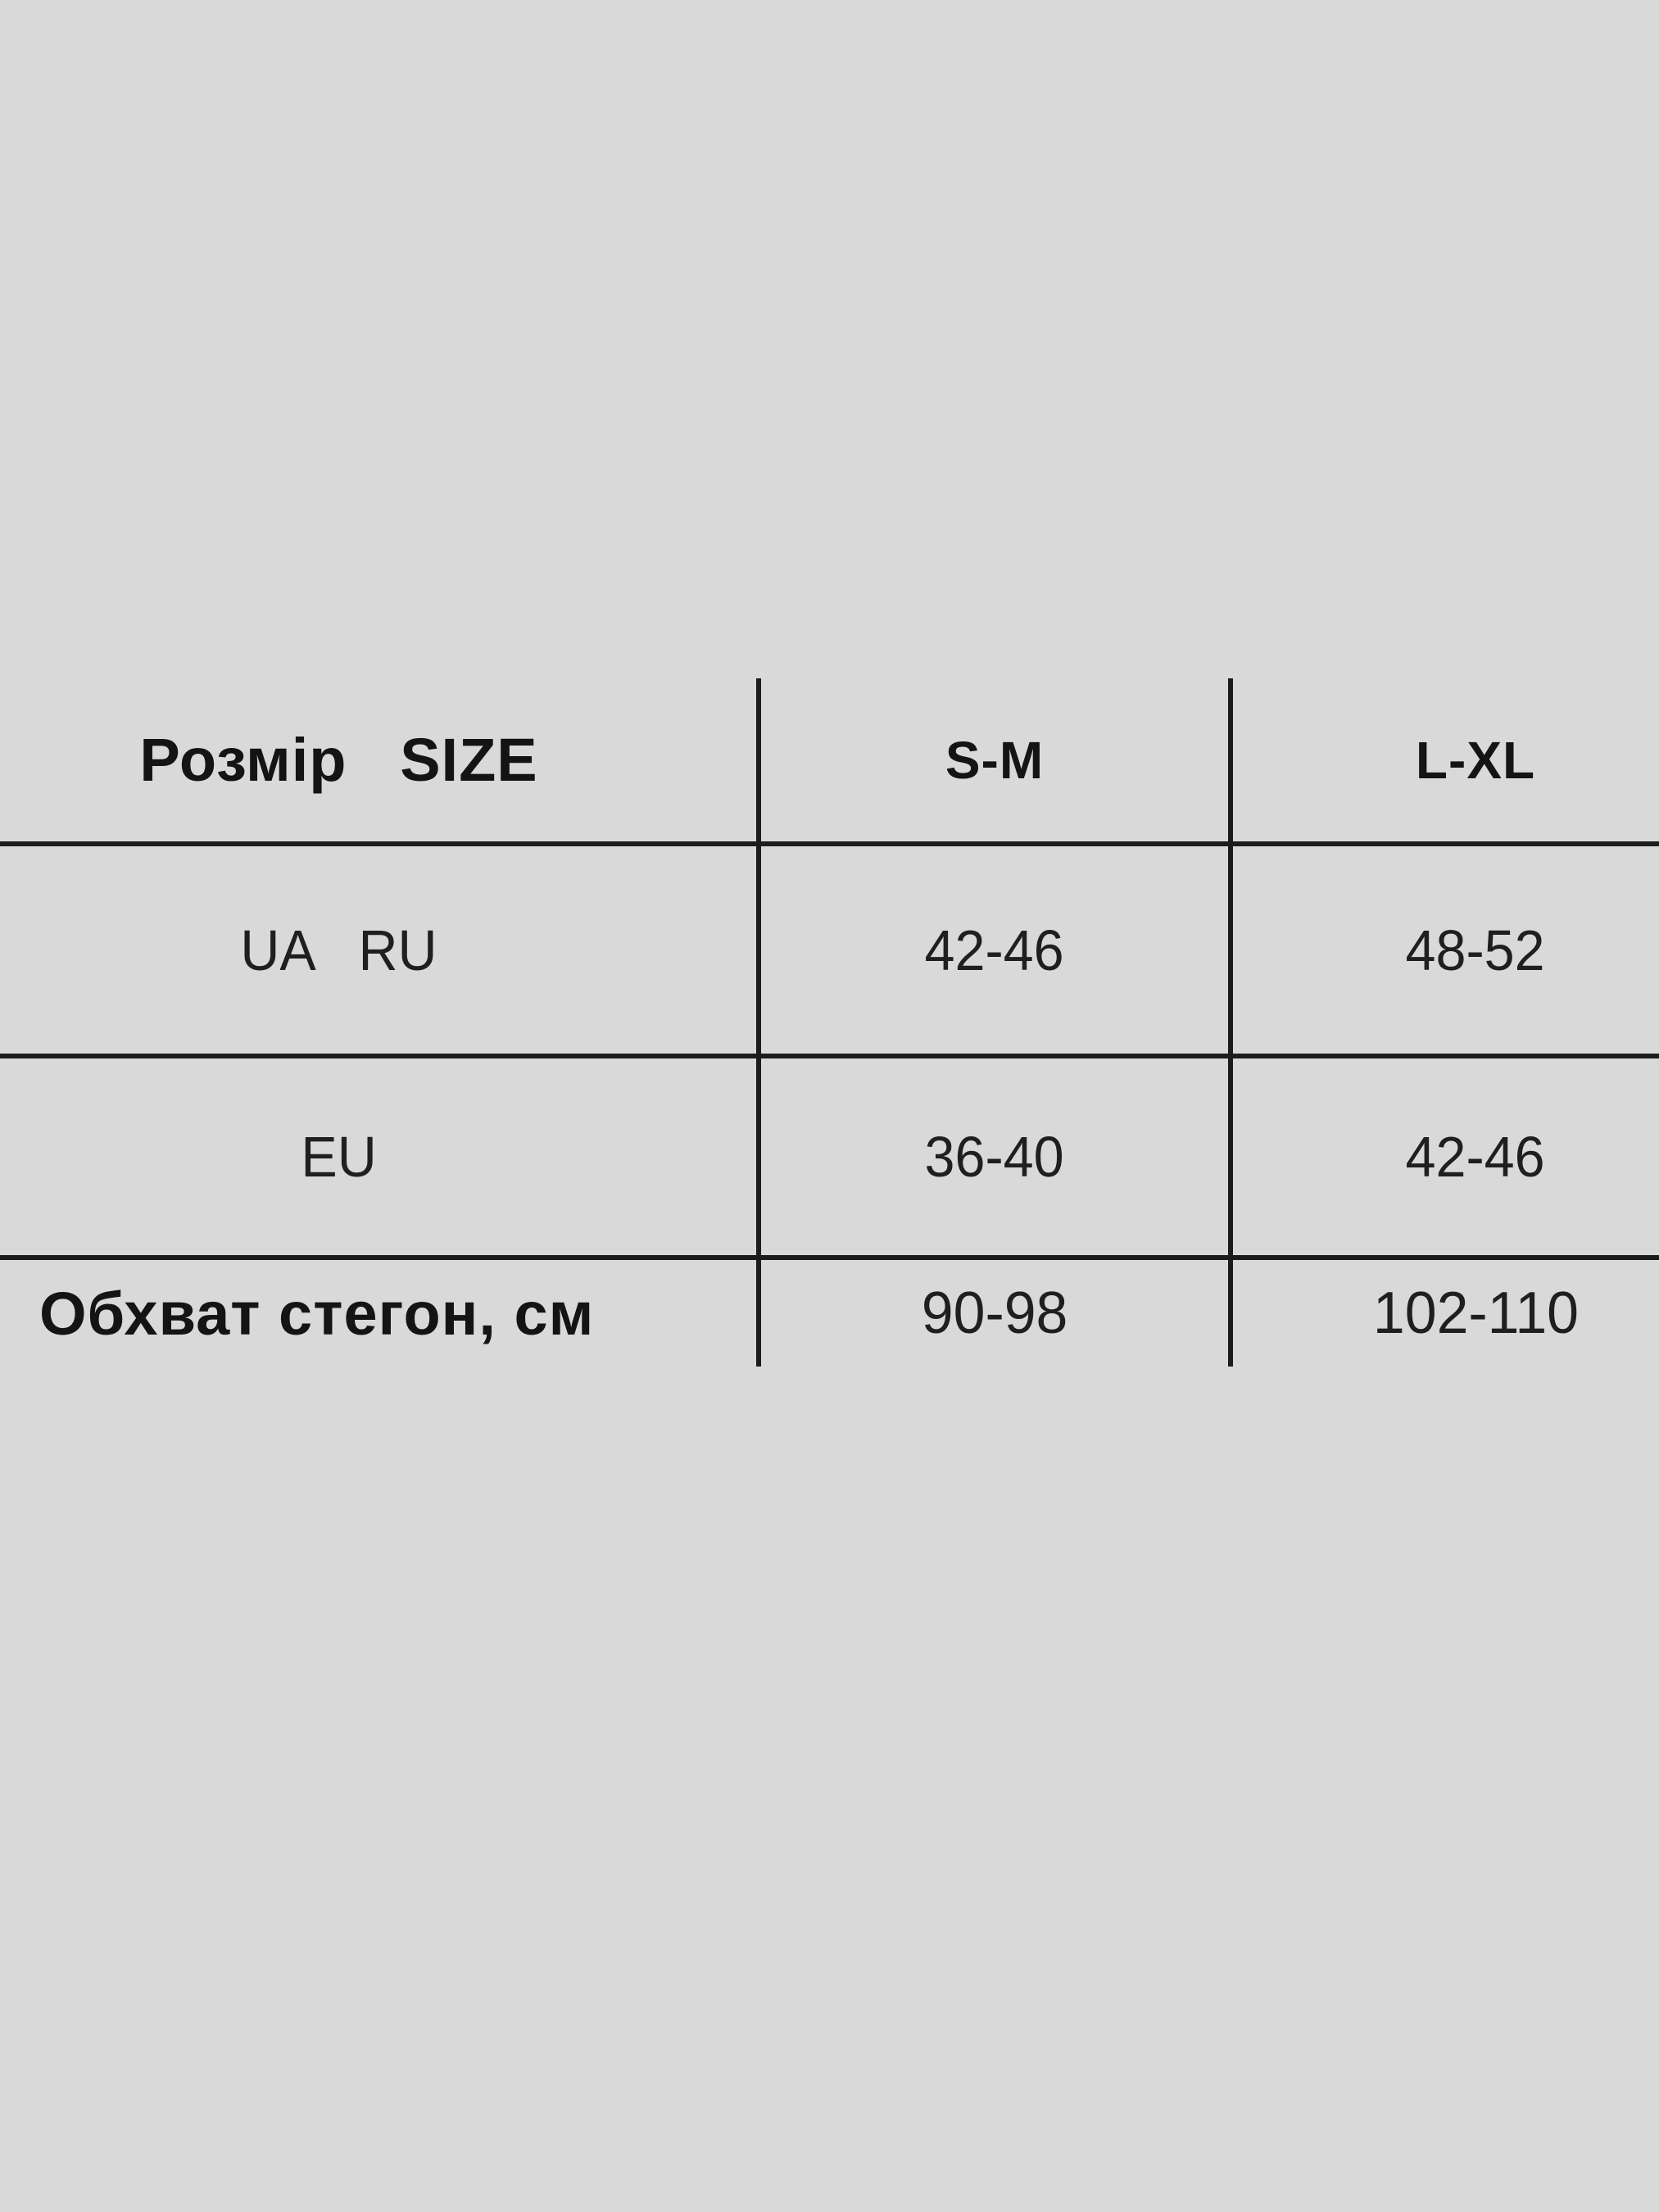 Image resolution: width=1659 pixels, height=2212 pixels. I want to click on ua-ru-label: UA RU, so click(338, 950).